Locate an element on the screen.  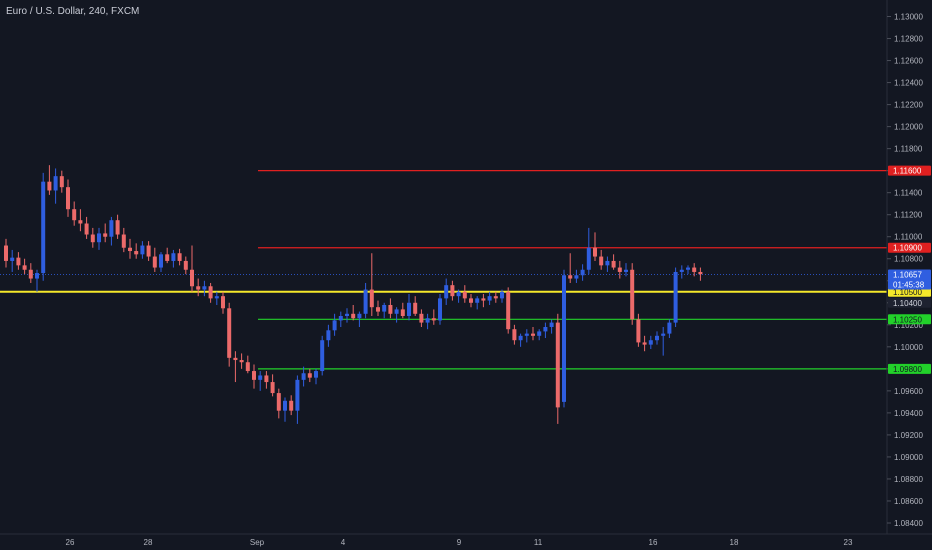
current-price-tag-bg is located at coordinates (909, 279).